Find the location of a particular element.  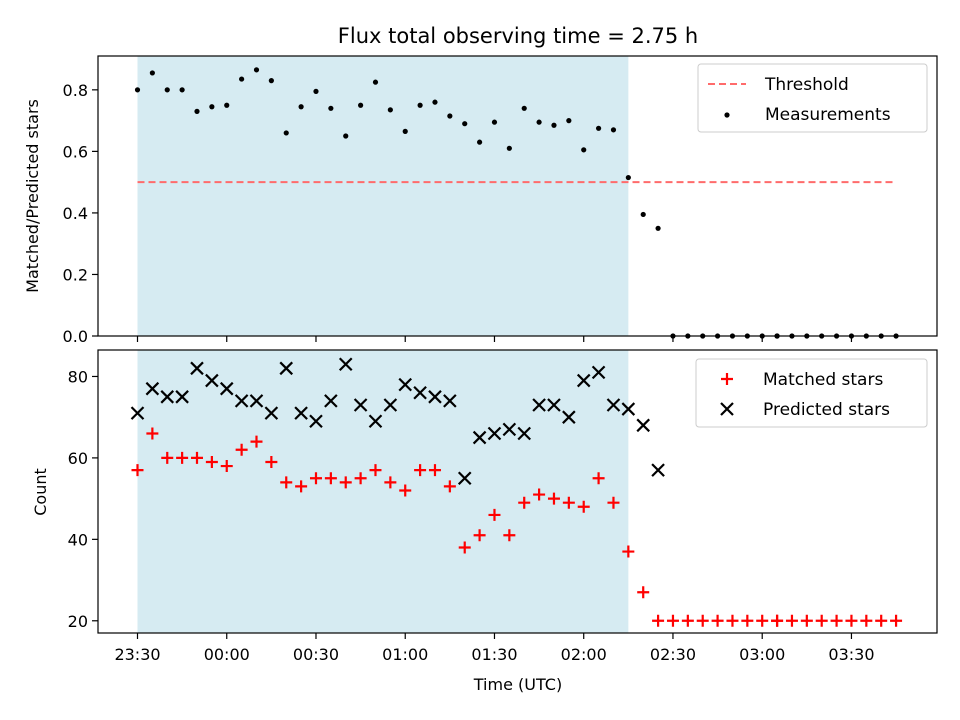

legend-matched-label: Matched stars is located at coordinates (823, 380).